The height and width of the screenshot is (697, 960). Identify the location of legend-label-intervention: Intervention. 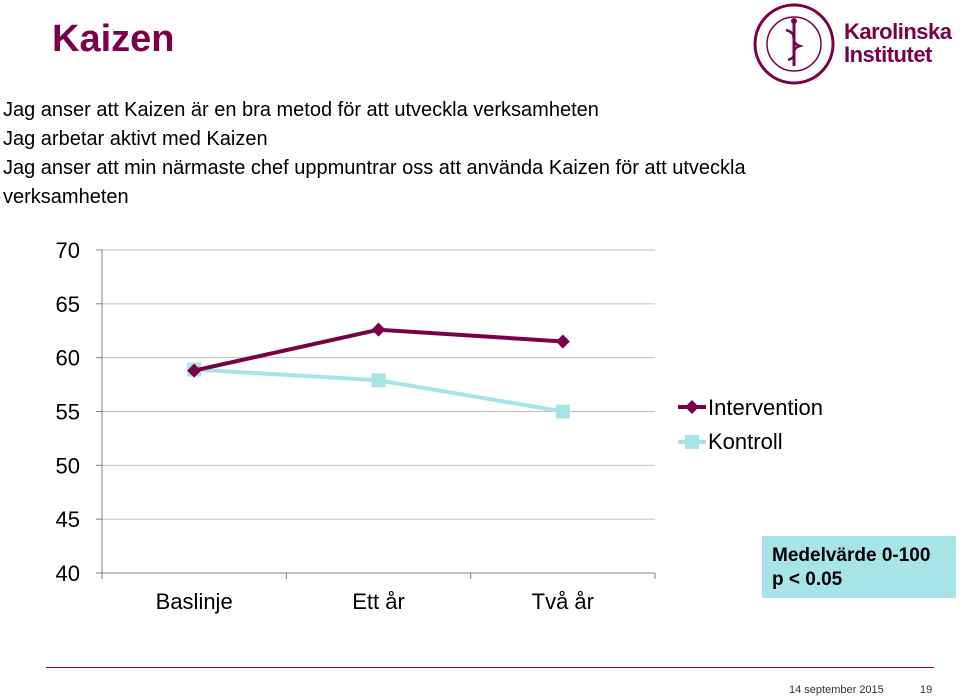
(765, 407).